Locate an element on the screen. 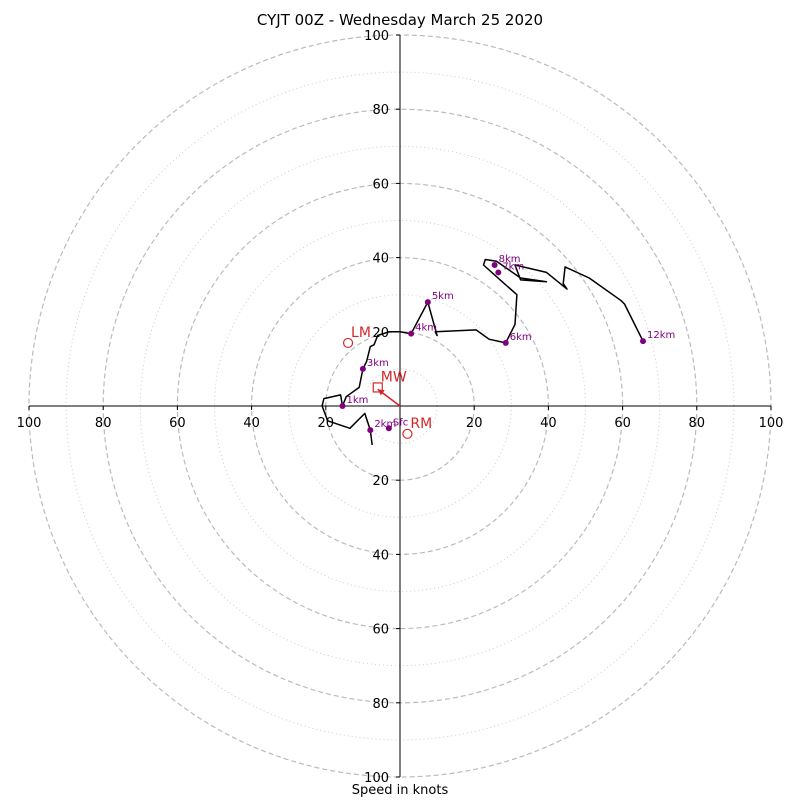 Image resolution: width=800 pixels, height=800 pixels. tick-label-right: 100 is located at coordinates (771, 423).